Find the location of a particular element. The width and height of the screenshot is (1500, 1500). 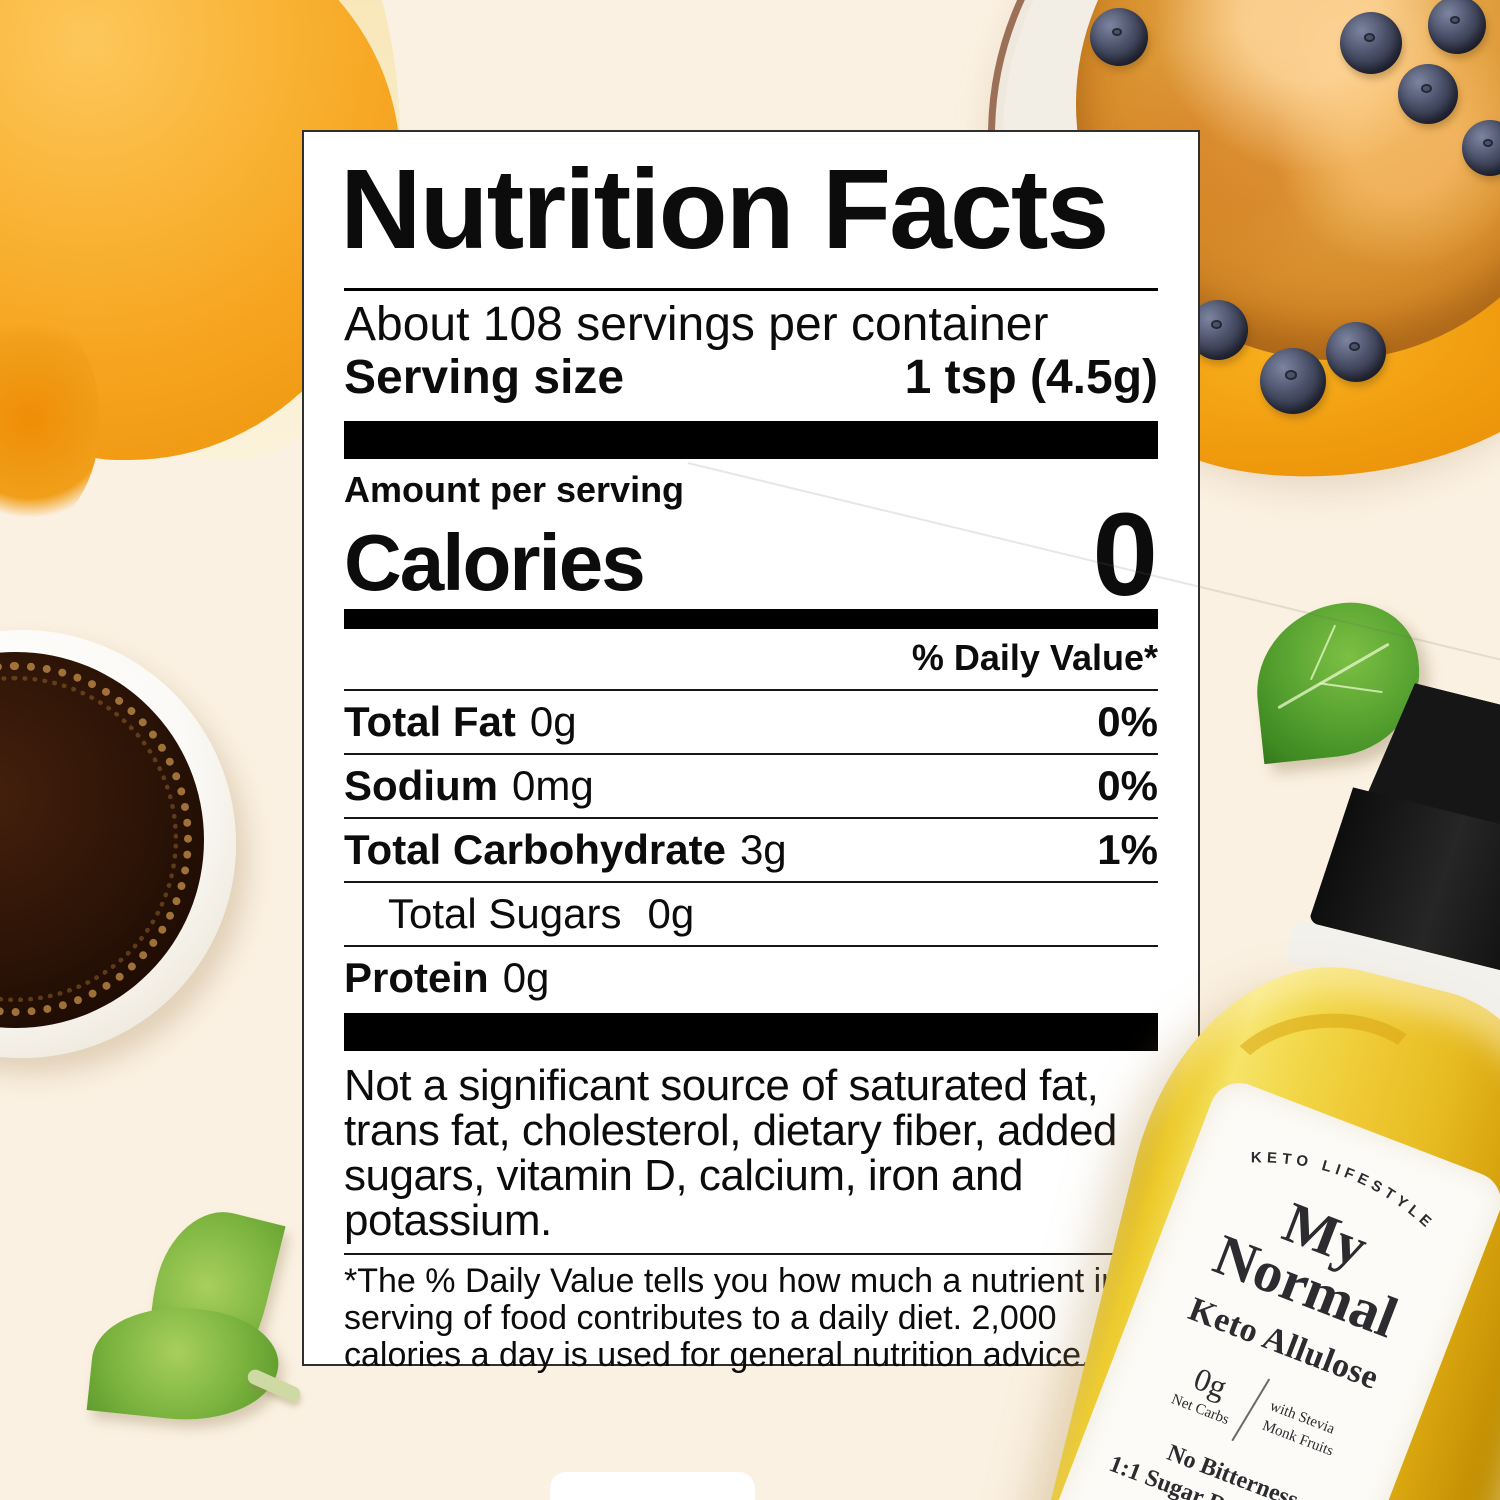

daily-value-header: % Daily Value* is located at coordinates (1034, 657).